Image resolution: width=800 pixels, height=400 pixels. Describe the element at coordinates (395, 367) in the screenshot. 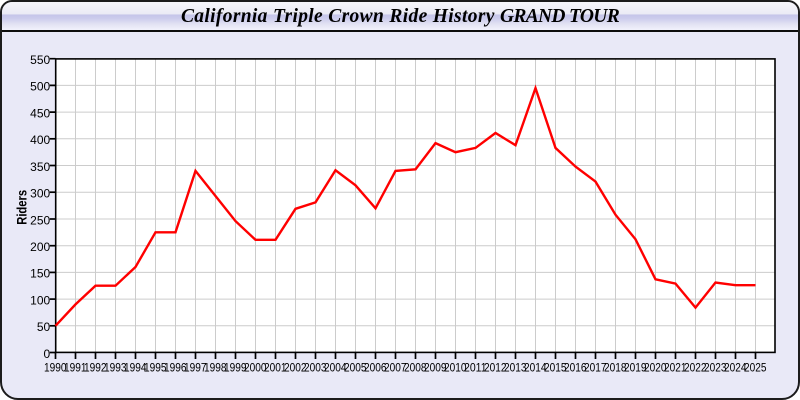

I see `svg-text: 2007` at that location.